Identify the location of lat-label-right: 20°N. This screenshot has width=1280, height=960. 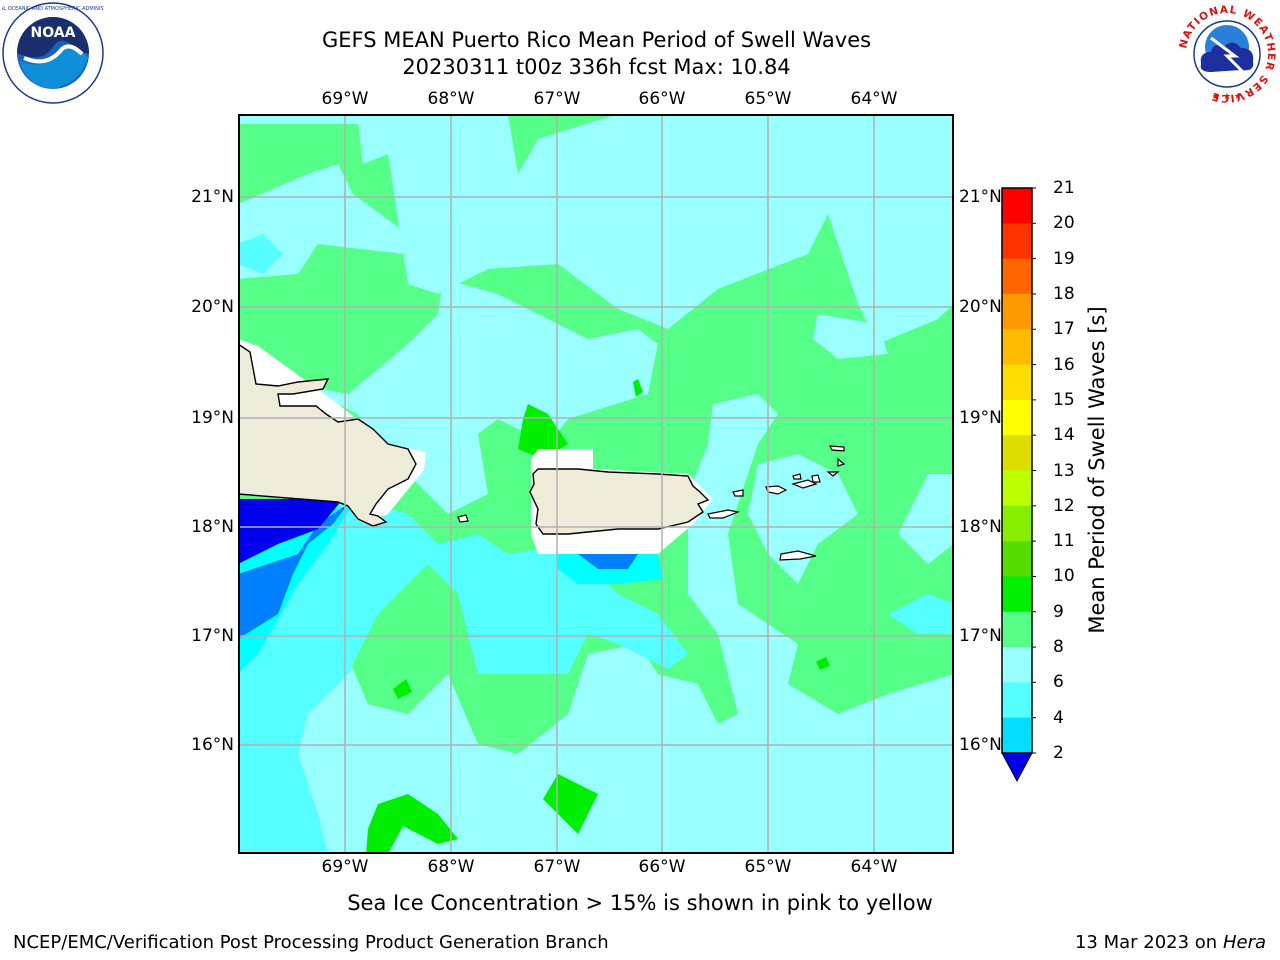
(980, 307).